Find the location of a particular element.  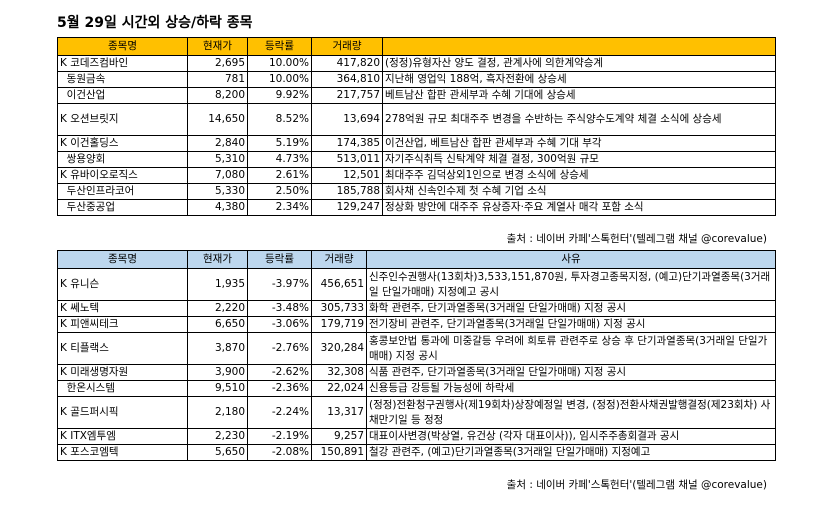

price-cell: 9,510 is located at coordinates (217, 388).